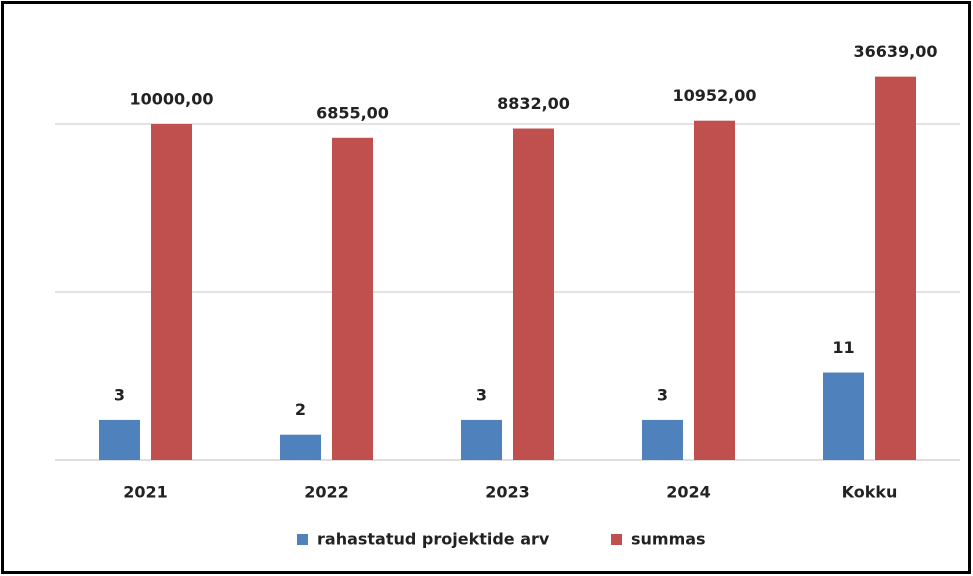 This screenshot has height=576, width=973. Describe the element at coordinates (533, 103) in the screenshot. I see `data-label: 8832,00` at that location.